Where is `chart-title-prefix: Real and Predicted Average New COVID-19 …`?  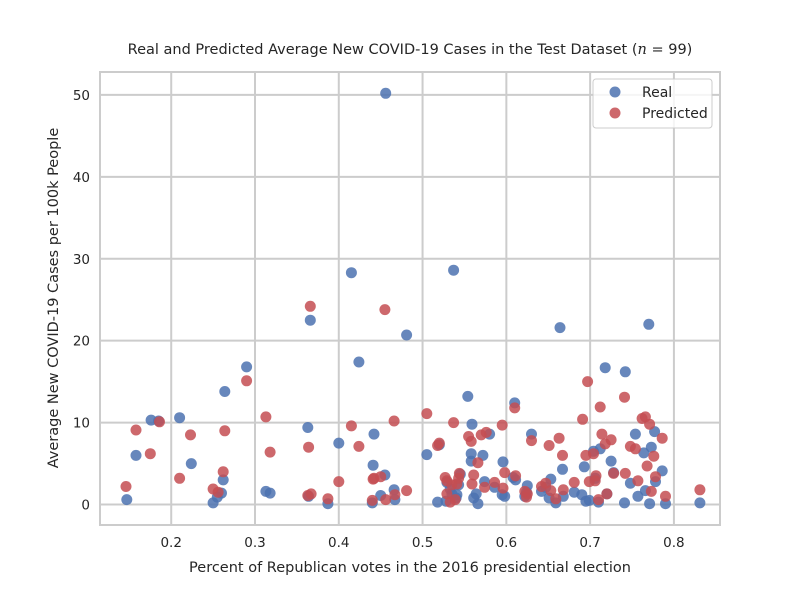
chart-title-prefix: Real and Predicted Average New COVID-19 … is located at coordinates (383, 50).